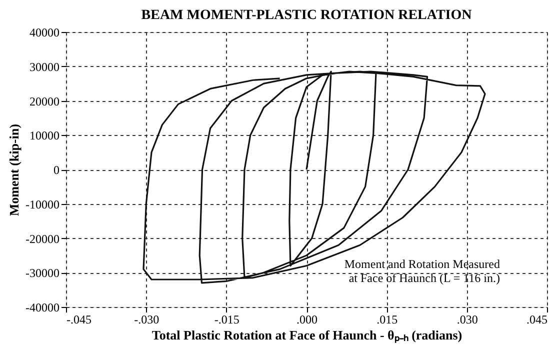 Image resolution: width=556 pixels, height=350 pixels. What do you see at coordinates (306, 15) in the screenshot?
I see `chart-title: BEAM MOMENT-PLASTIC ROTATION RELATION` at bounding box center [306, 15].